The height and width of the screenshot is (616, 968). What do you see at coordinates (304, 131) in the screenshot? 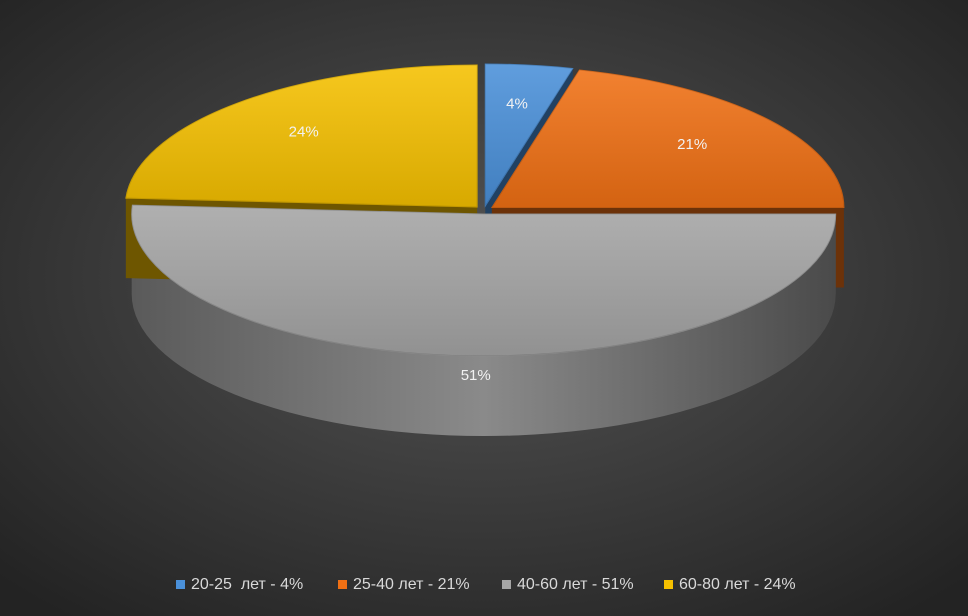
I see `data-label: 24%` at bounding box center [304, 131].